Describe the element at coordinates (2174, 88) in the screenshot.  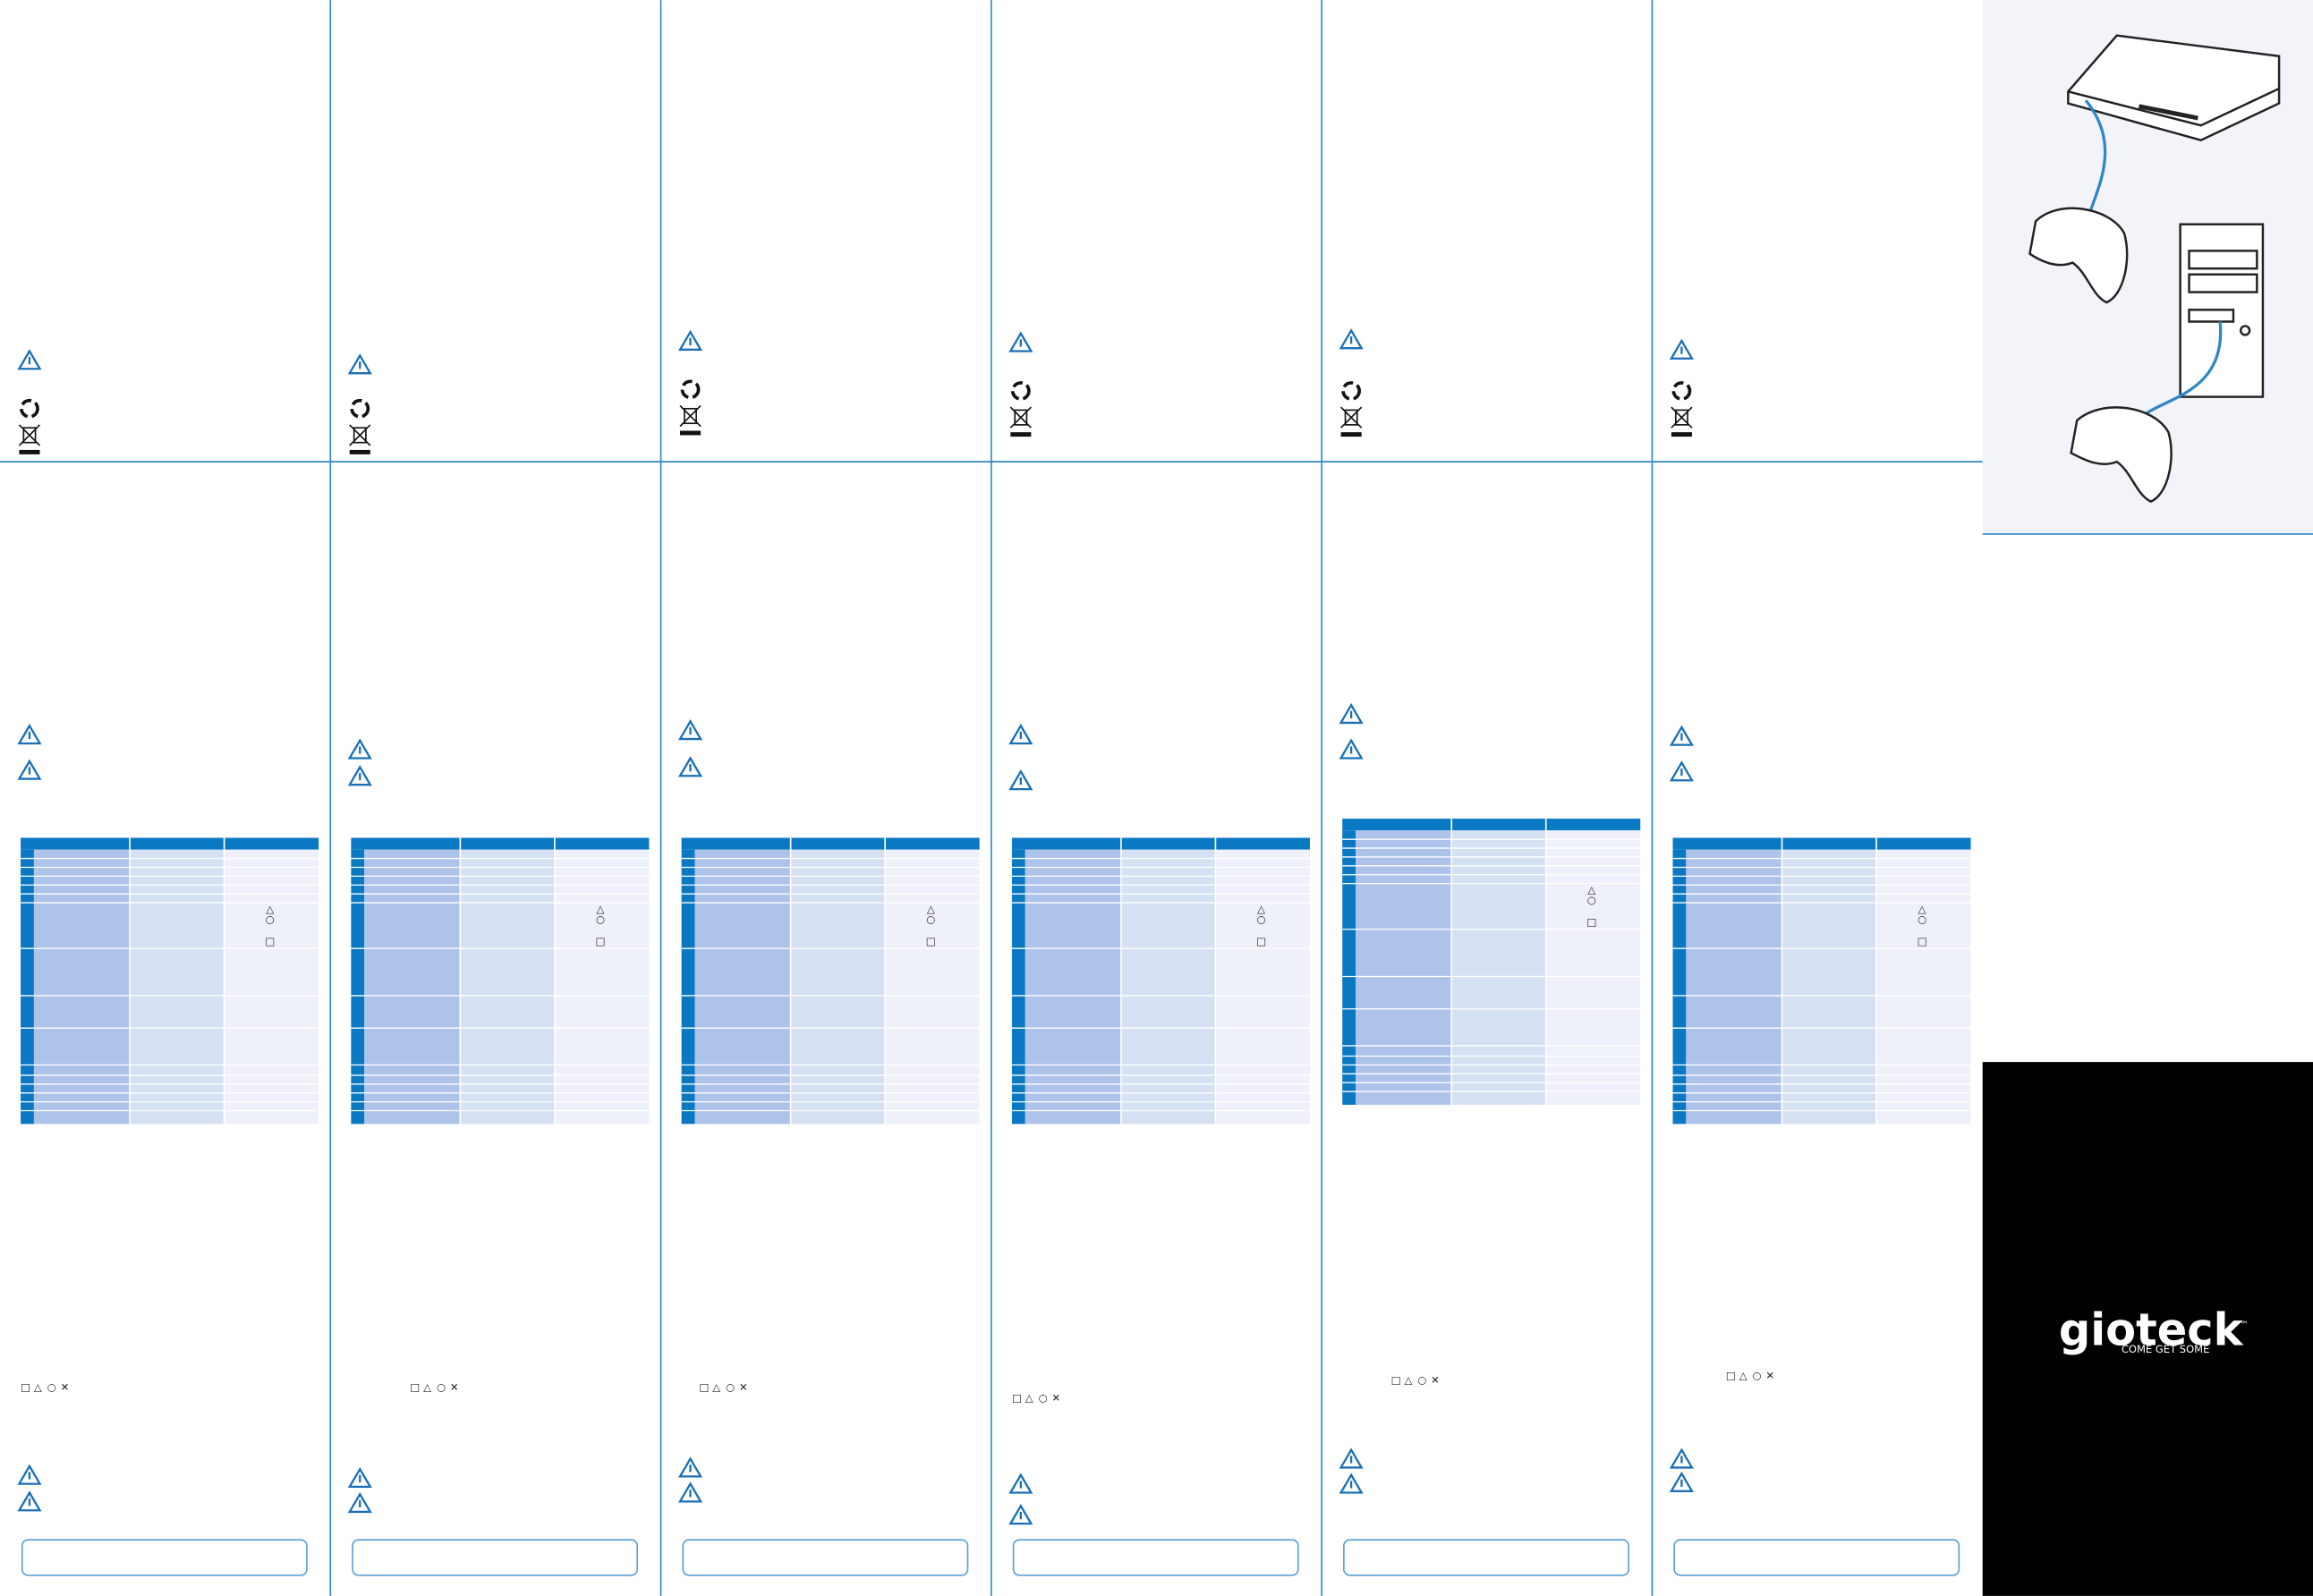
I see `console-illustration` at that location.